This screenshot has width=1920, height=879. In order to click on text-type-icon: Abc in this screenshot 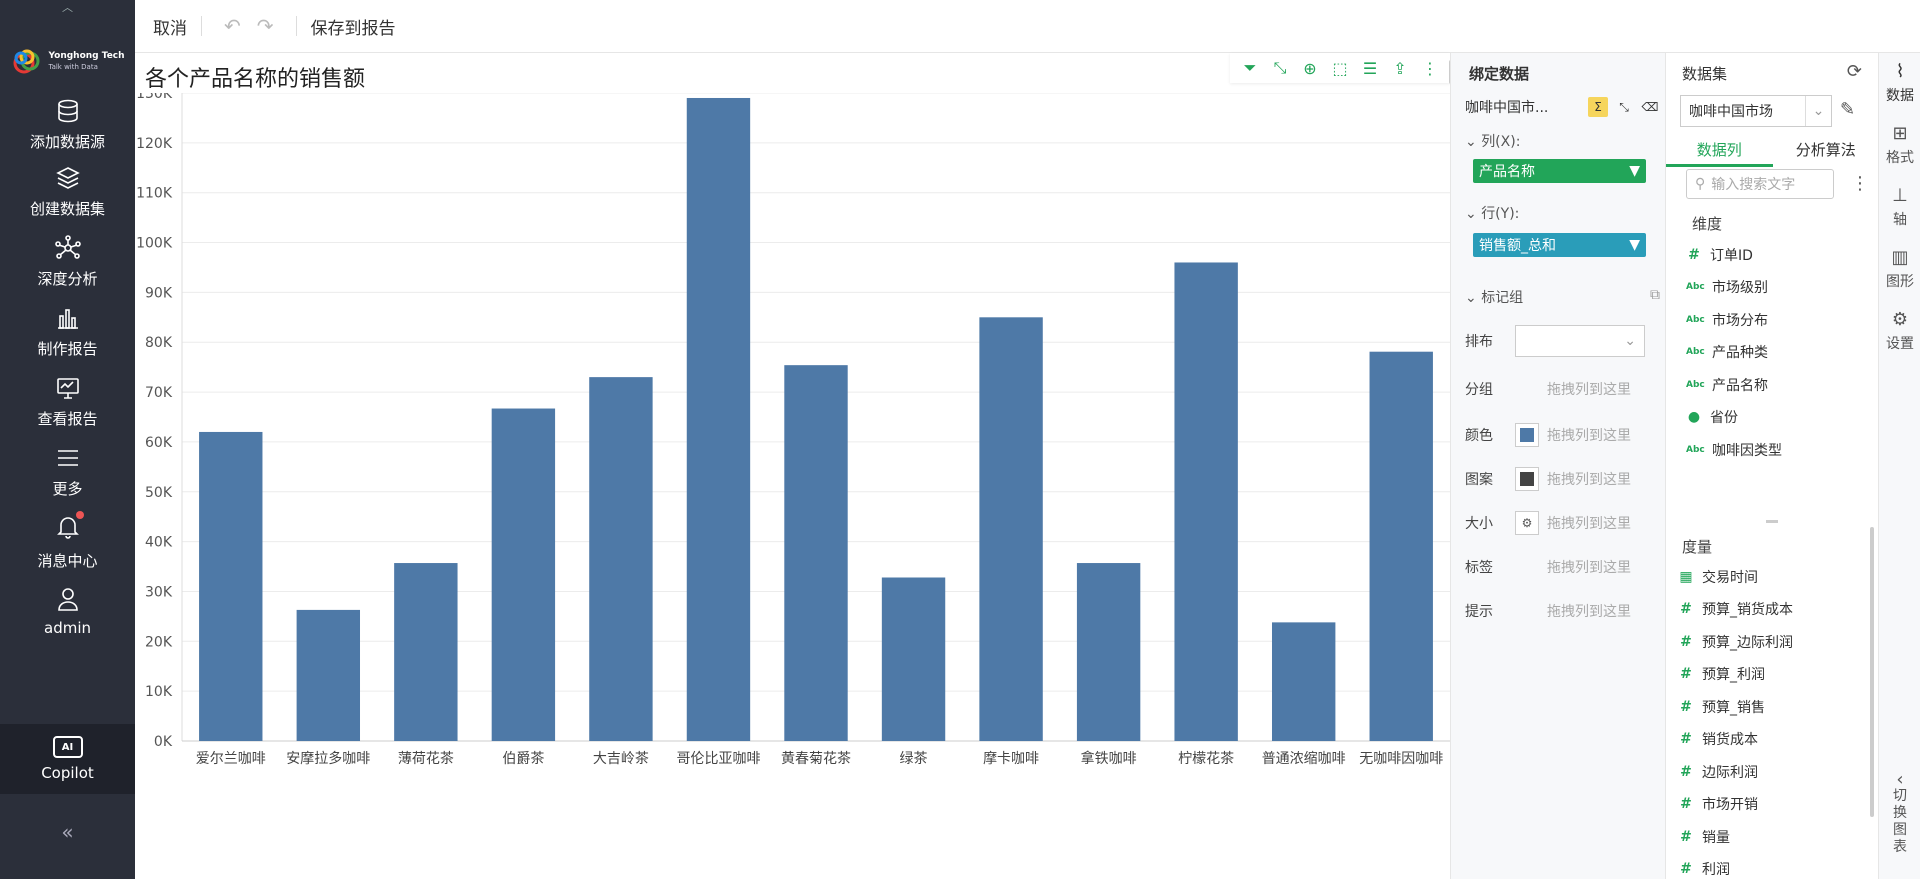, I will do `click(1695, 320)`.